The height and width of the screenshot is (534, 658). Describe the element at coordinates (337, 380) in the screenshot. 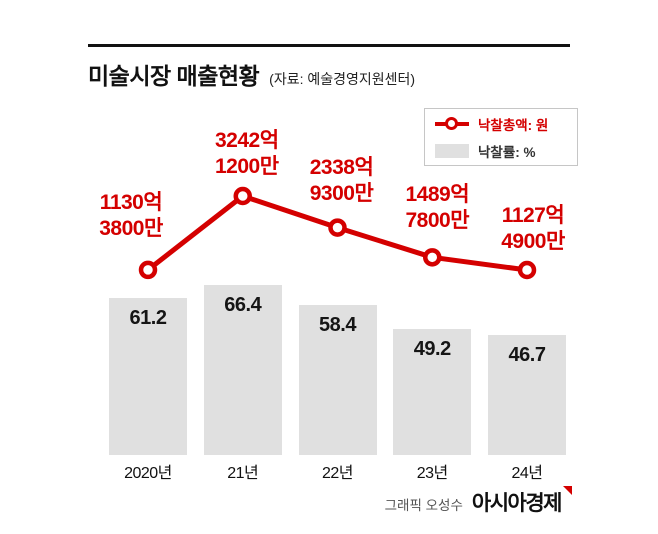

I see `bar-22년: 58.4` at that location.